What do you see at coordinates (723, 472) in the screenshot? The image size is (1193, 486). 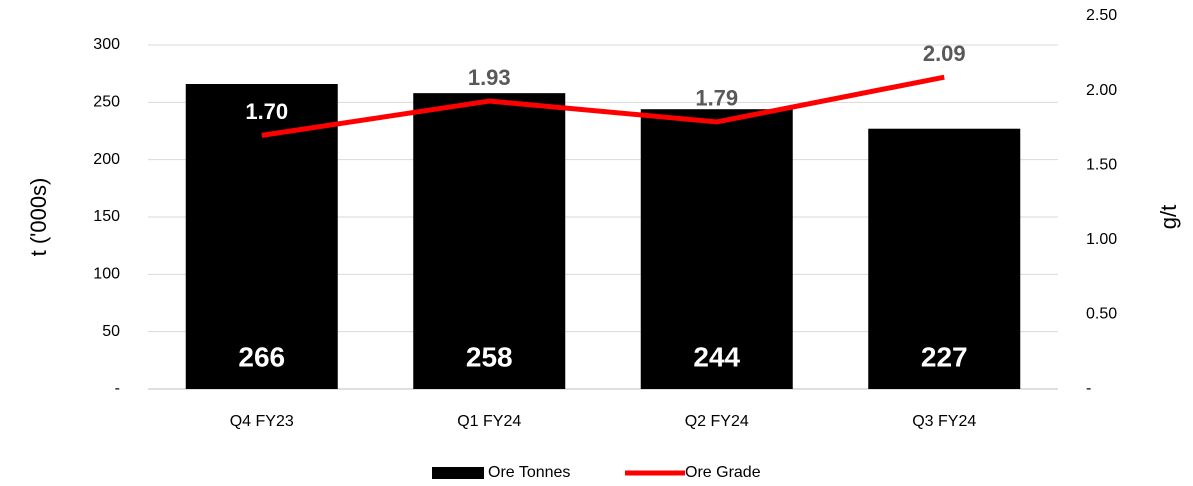 I see `legend-label: Ore Grade` at bounding box center [723, 472].